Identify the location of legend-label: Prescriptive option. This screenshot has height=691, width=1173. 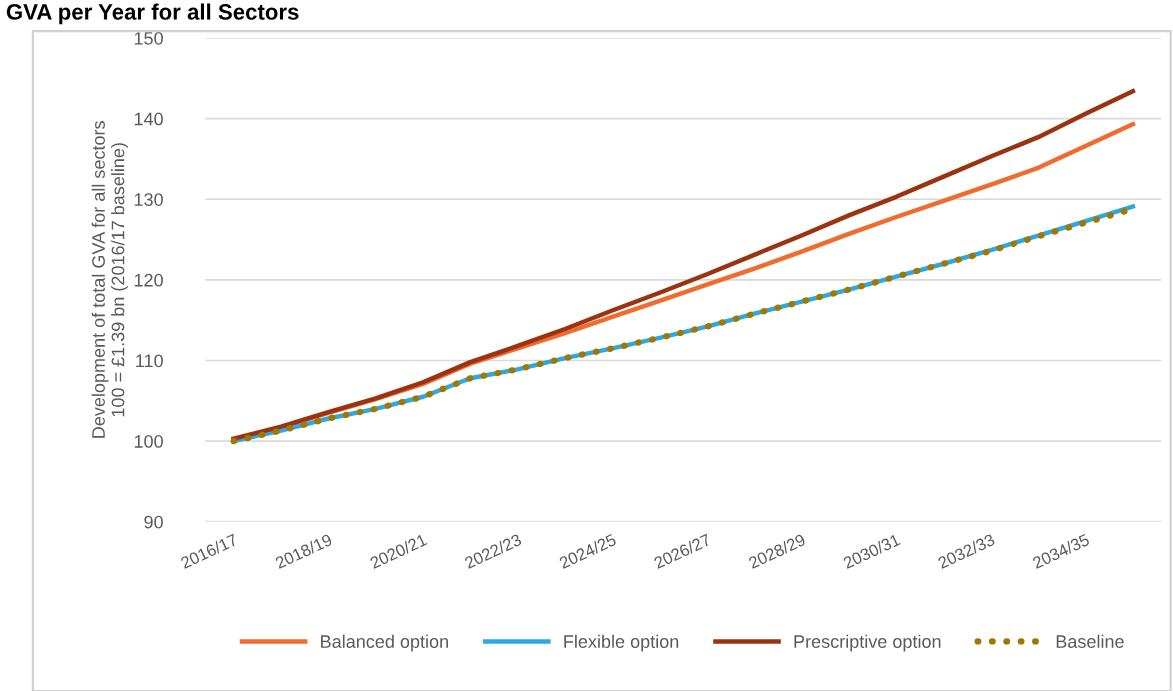
(867, 643).